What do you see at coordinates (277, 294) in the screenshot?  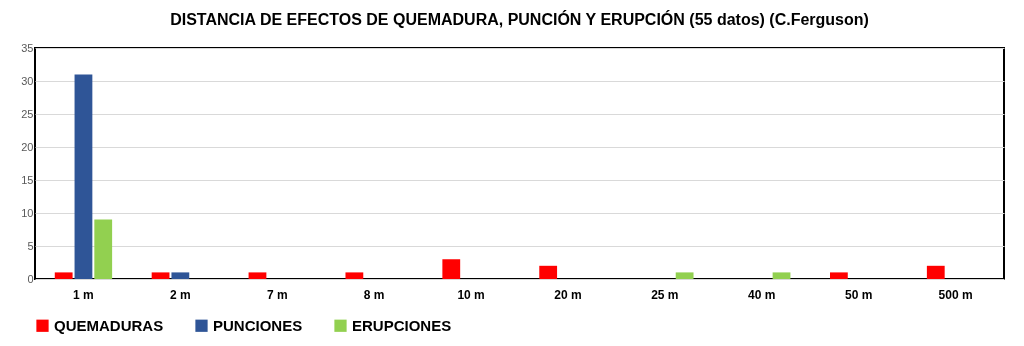 I see `x-tick-label: 7 m` at bounding box center [277, 294].